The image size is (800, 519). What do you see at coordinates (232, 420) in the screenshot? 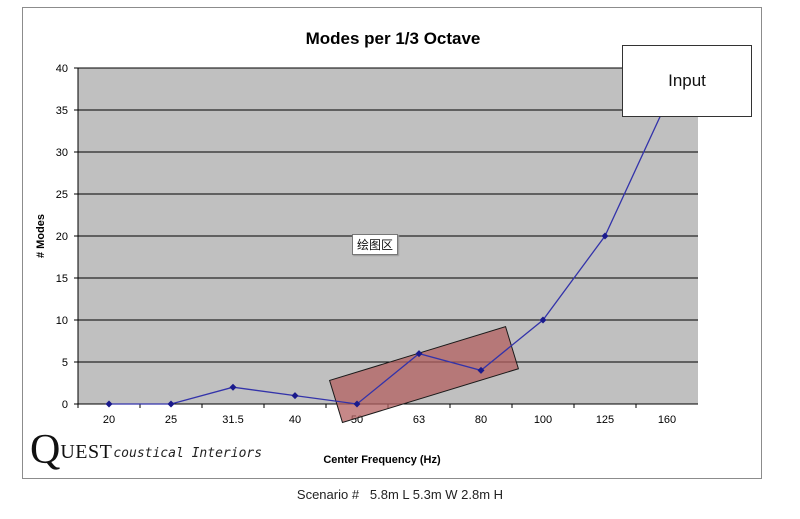
I see `x-tick-label: 31.5` at bounding box center [232, 420].